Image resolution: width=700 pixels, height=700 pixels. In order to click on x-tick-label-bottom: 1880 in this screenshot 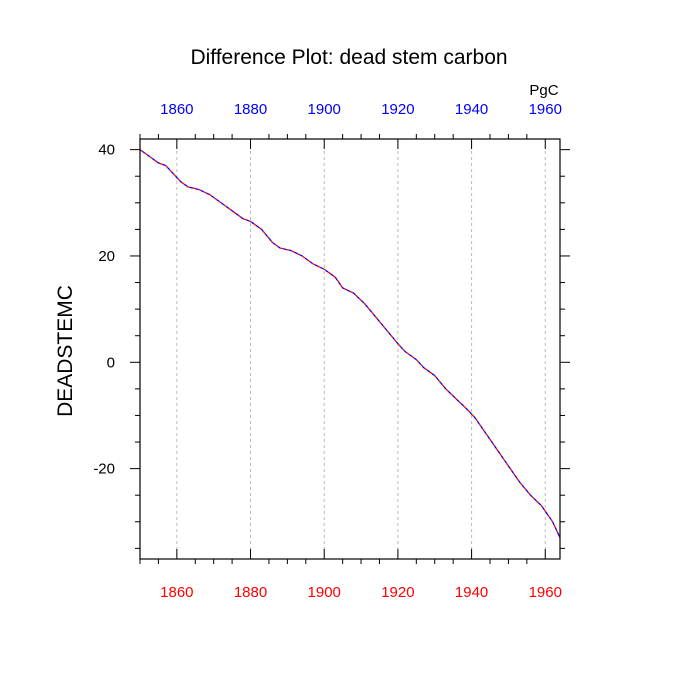, I will do `click(250, 592)`.